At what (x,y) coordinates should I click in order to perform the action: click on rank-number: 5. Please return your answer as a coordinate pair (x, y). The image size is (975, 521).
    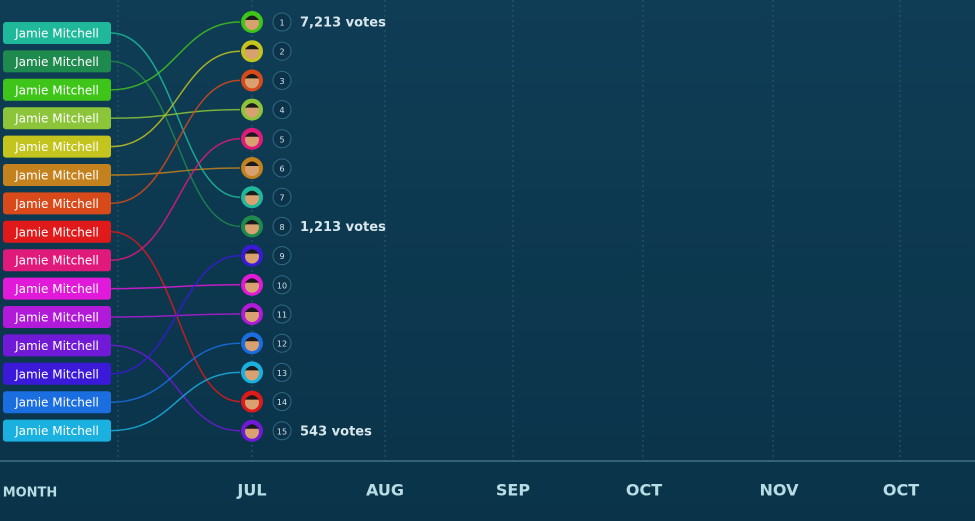
    Looking at the image, I should click on (281, 139).